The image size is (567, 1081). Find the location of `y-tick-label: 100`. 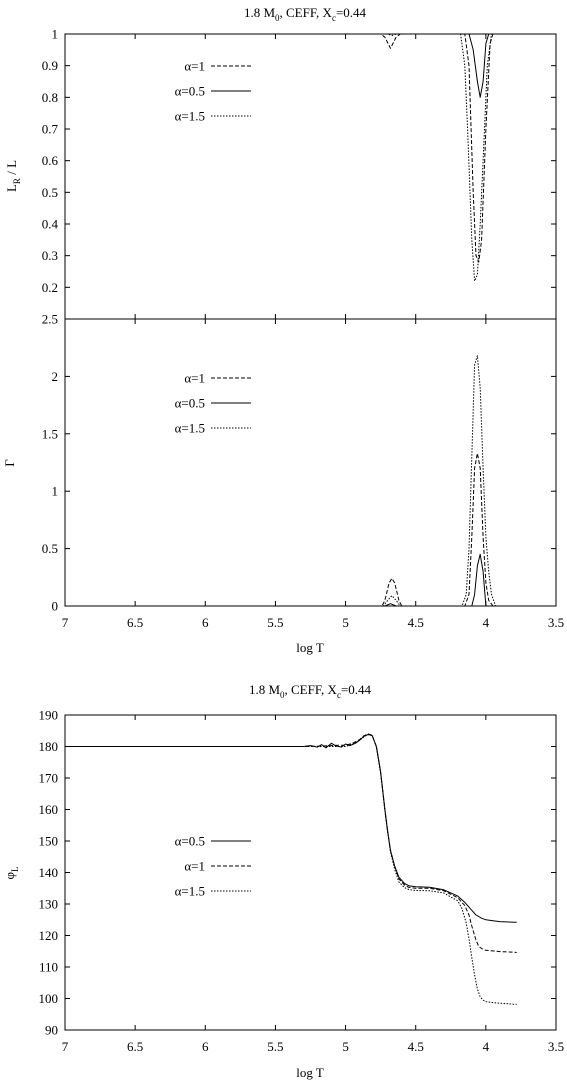

y-tick-label: 100 is located at coordinates (49, 998).